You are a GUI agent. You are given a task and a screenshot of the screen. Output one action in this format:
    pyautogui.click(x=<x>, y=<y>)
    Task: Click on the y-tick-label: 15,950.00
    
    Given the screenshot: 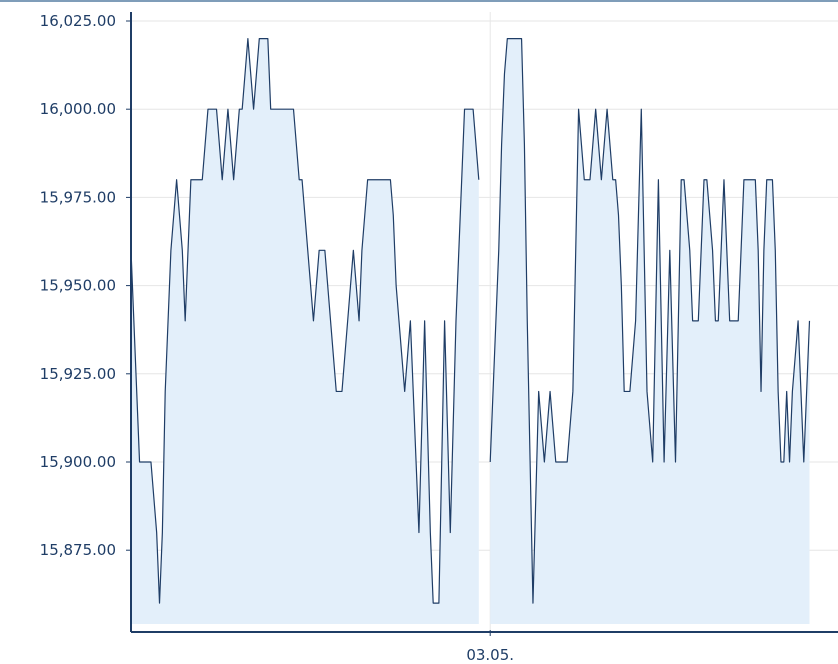 What is the action you would take?
    pyautogui.click(x=78, y=286)
    